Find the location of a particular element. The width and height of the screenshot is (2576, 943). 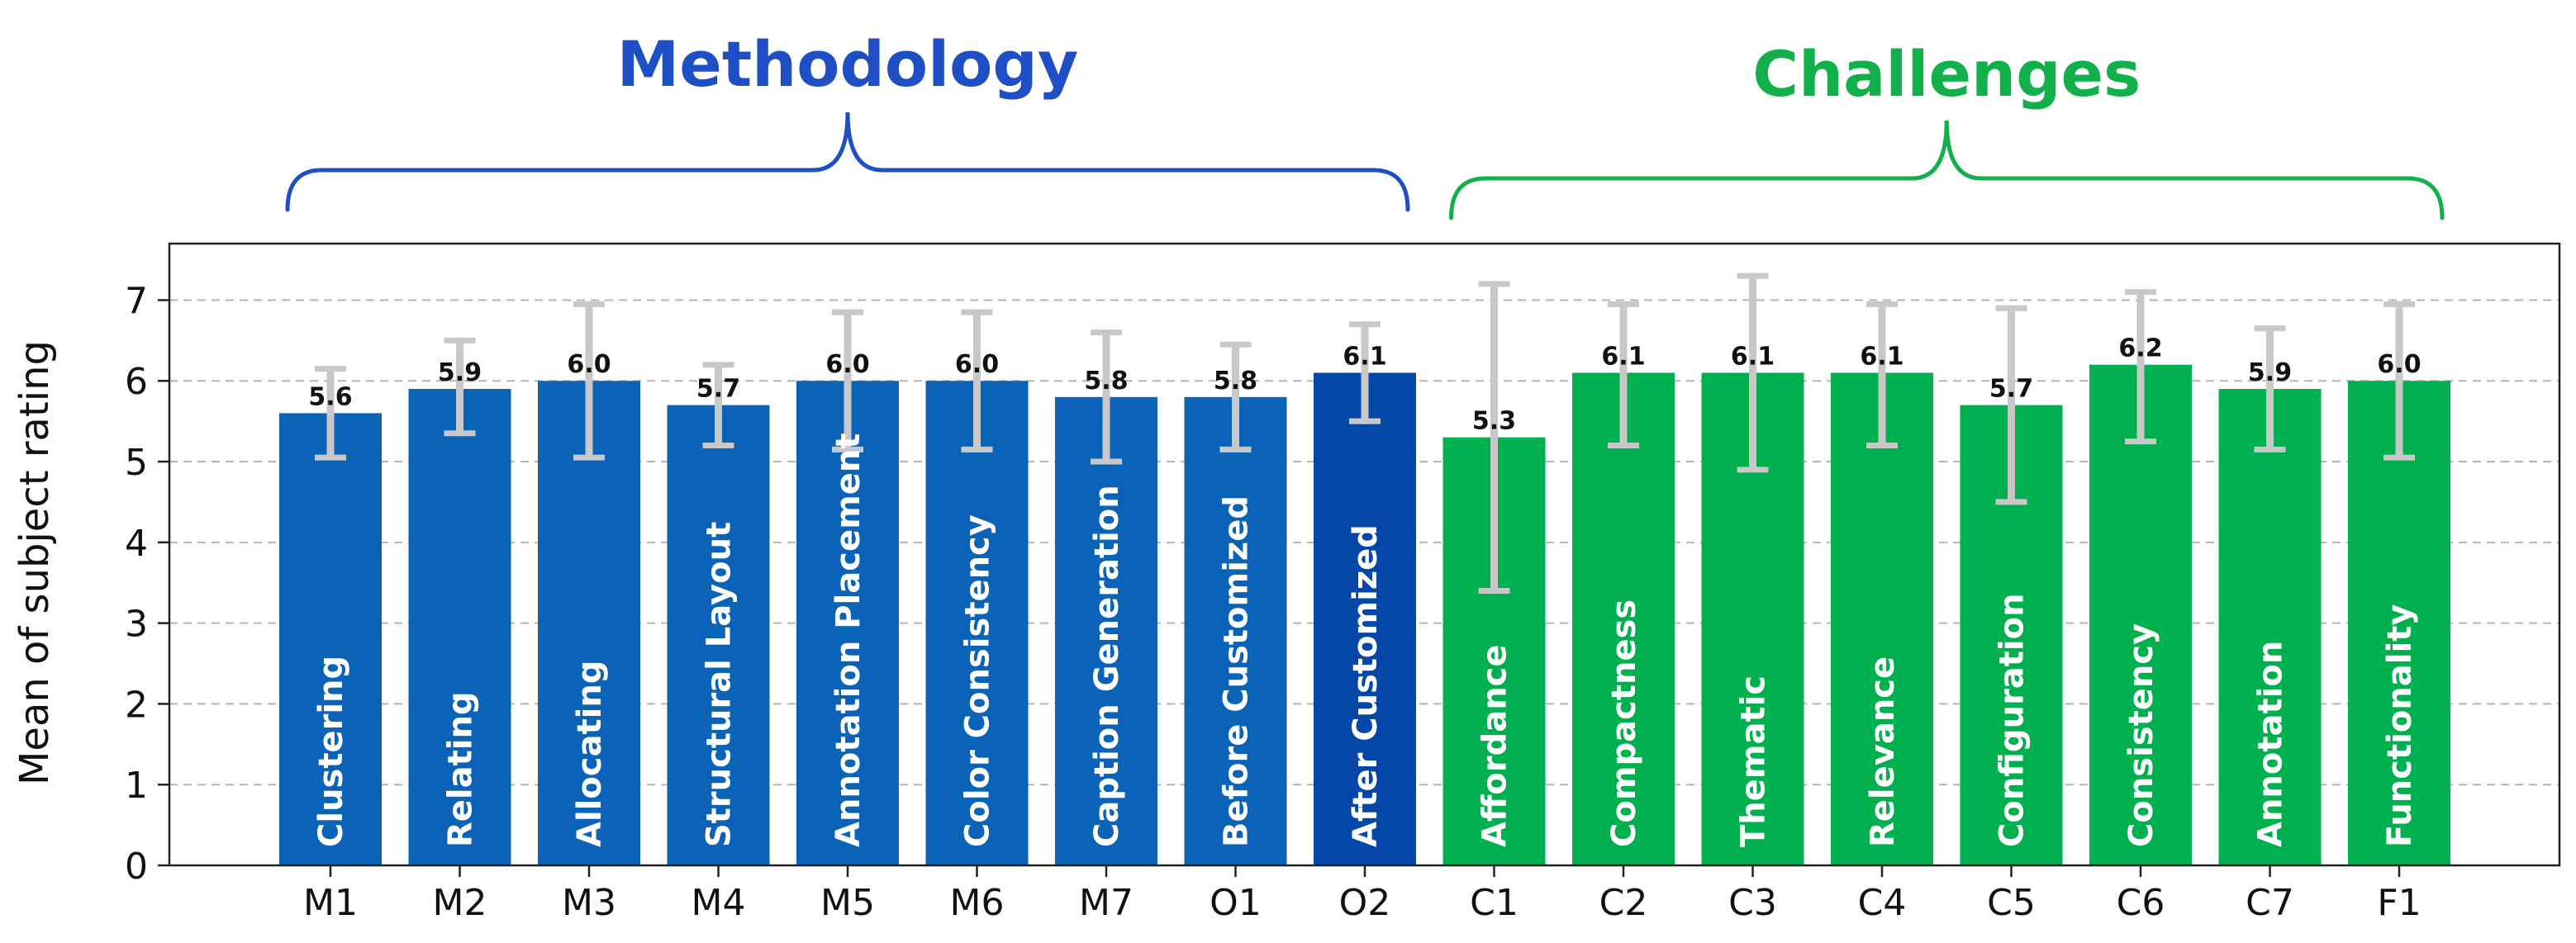

bar-name-C3: Thematic is located at coordinates (1754, 761).